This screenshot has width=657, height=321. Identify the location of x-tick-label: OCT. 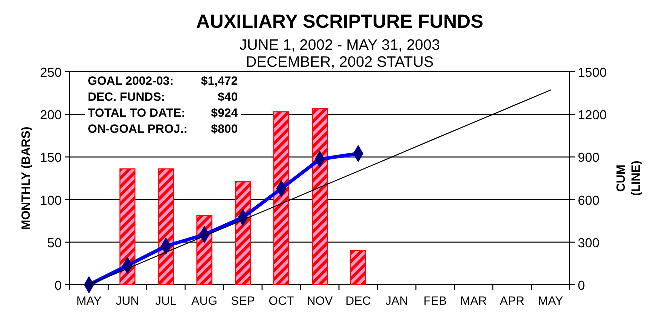
(281, 301).